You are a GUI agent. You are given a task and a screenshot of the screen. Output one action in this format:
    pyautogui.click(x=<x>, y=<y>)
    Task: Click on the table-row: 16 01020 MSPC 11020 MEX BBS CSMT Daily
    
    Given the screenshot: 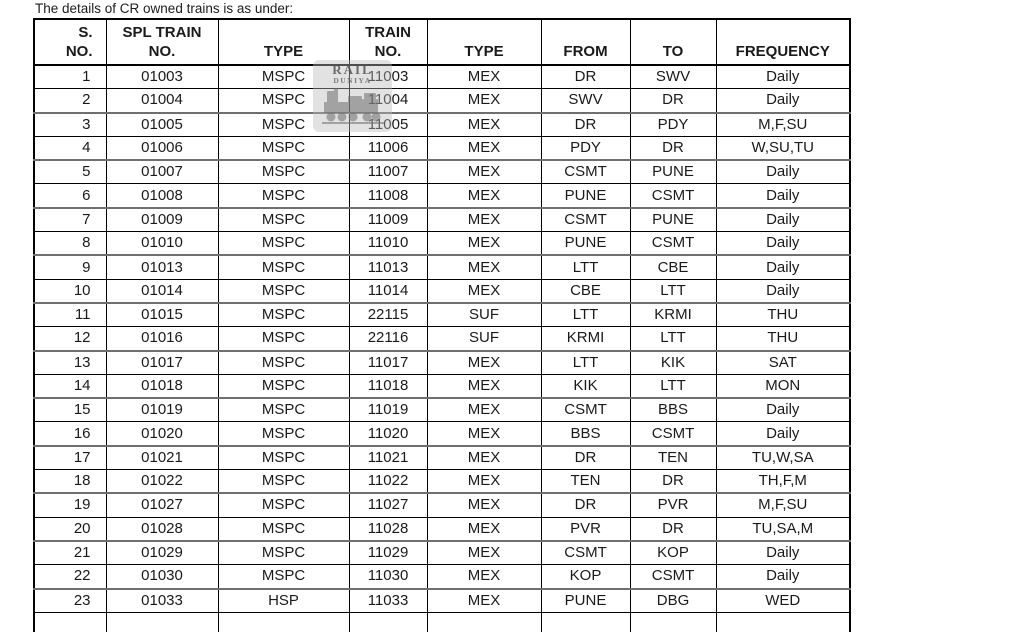 What is the action you would take?
    pyautogui.click(x=442, y=434)
    